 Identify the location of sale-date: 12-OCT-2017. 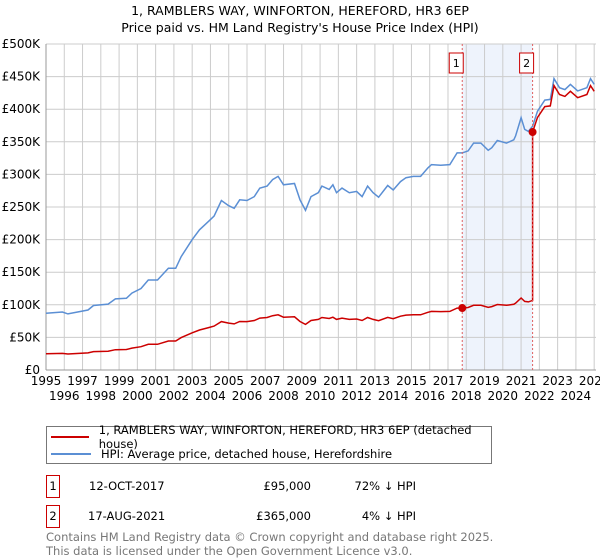
(127, 486).